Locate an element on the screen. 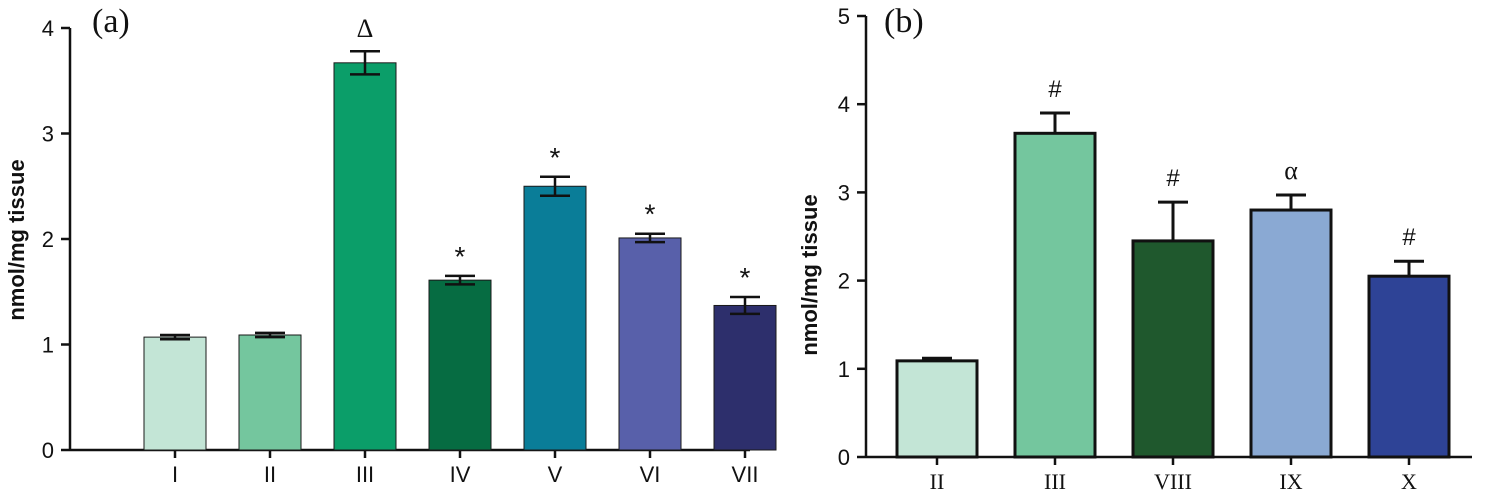 The width and height of the screenshot is (1499, 492). bar-viii is located at coordinates (1173, 349).